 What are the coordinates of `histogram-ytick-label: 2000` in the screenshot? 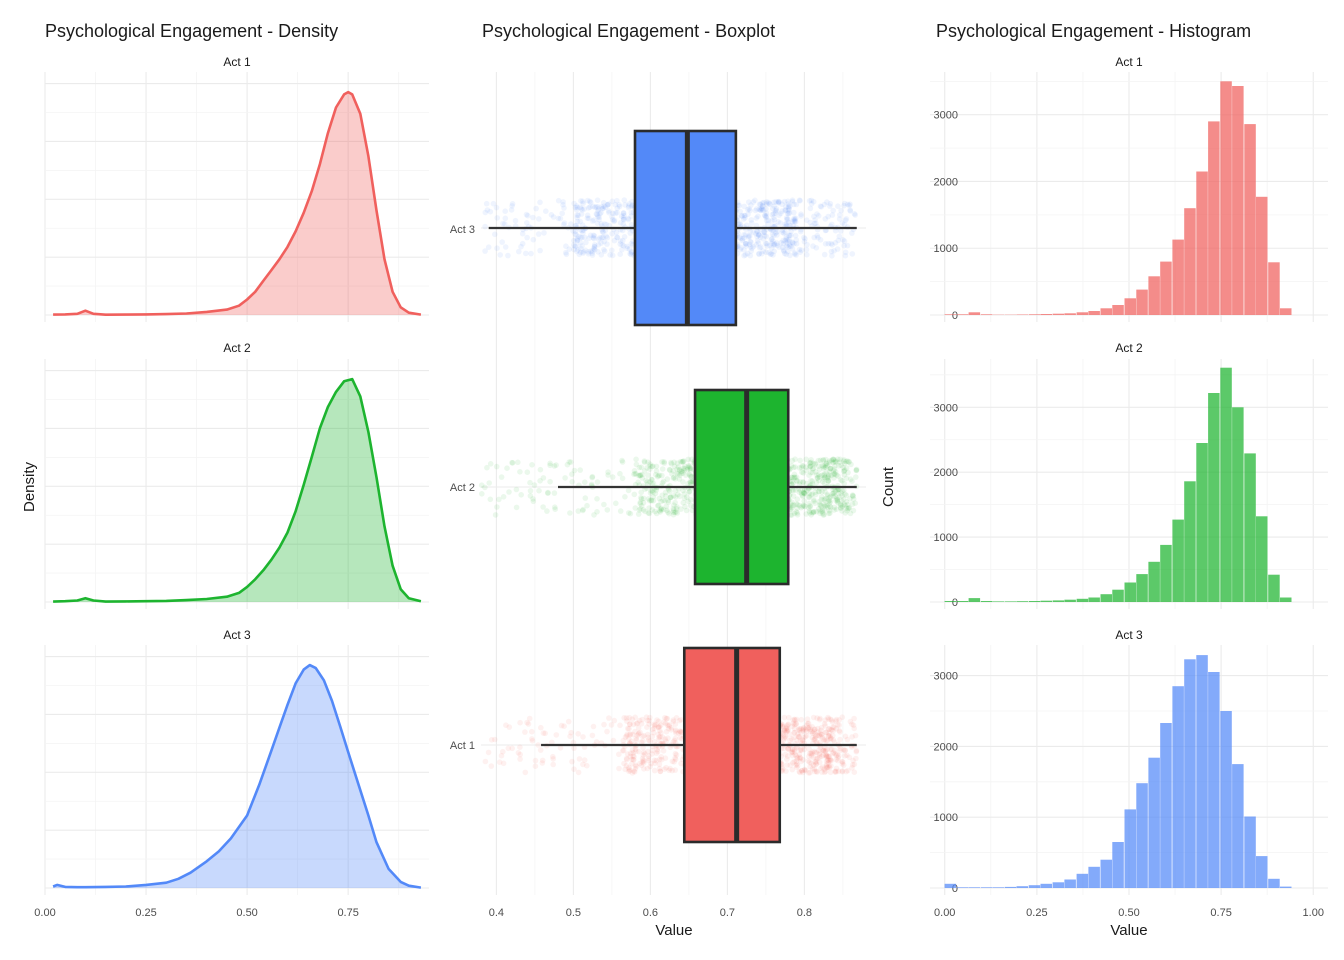 It's located at (946, 747).